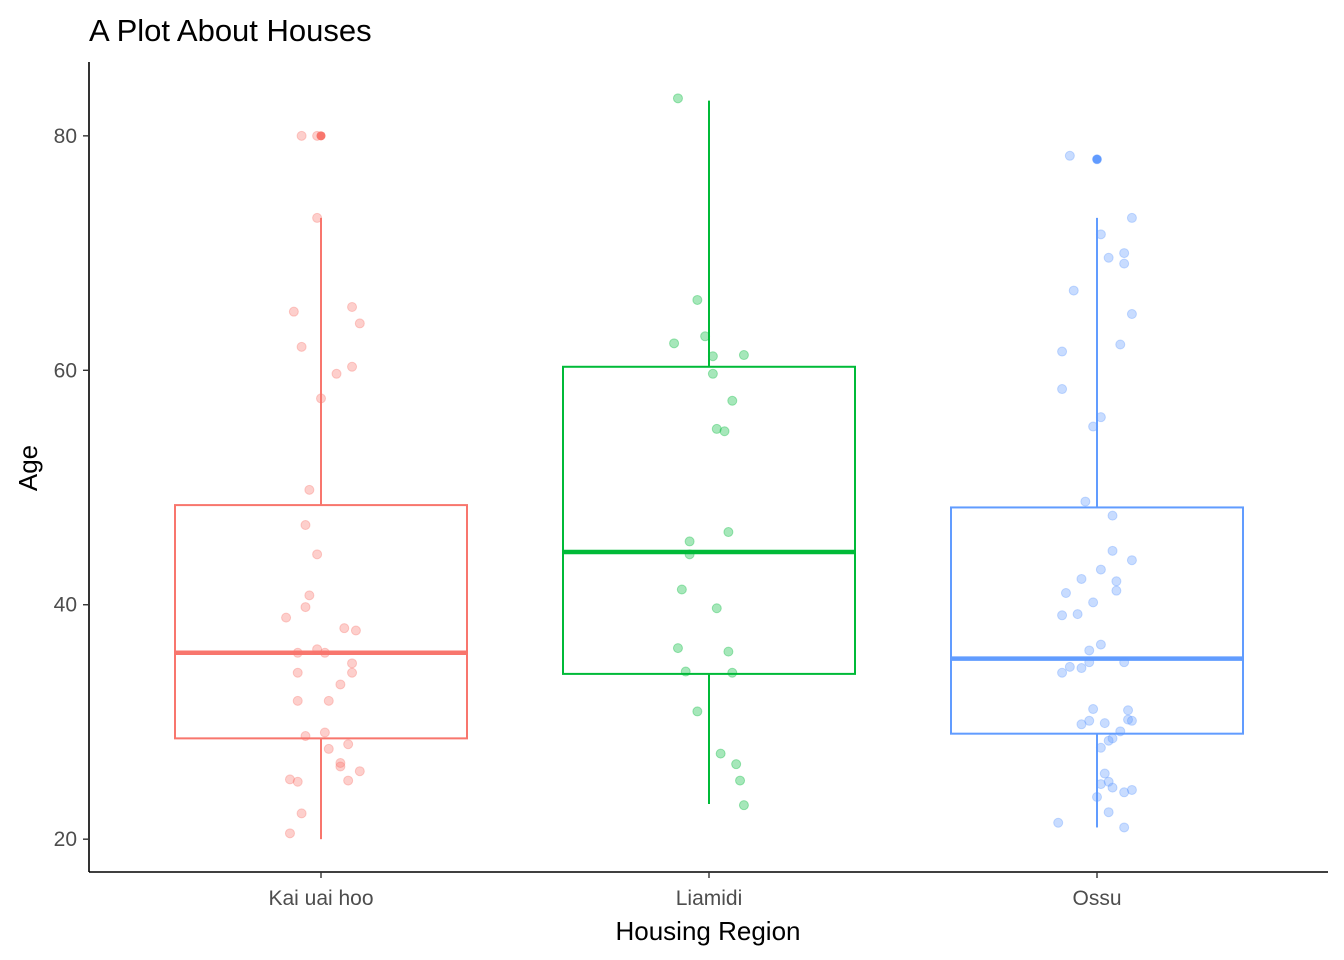 This screenshot has width=1344, height=960. Describe the element at coordinates (65, 839) in the screenshot. I see `y-tick-label: 20` at that location.